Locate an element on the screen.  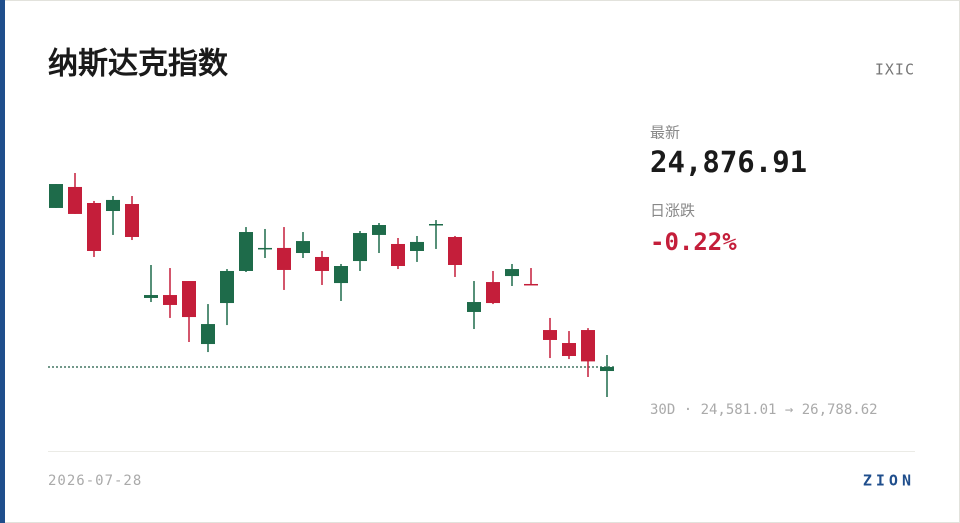
change-value: -0.22% is located at coordinates (693, 242).